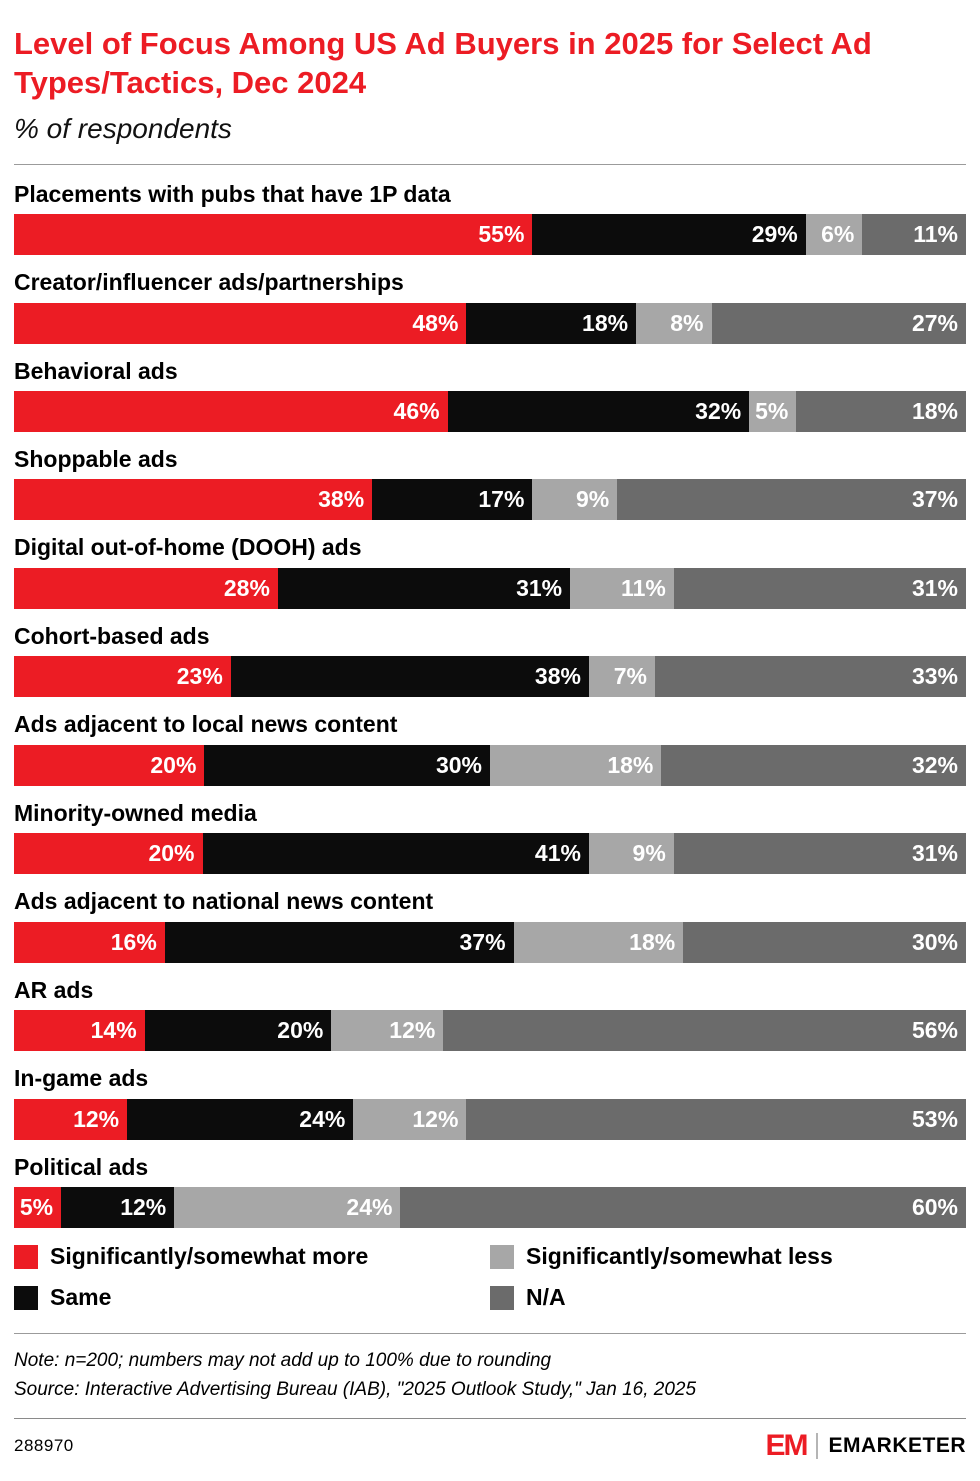  What do you see at coordinates (123, 129) in the screenshot?
I see `page-subtitle: % of respondents` at bounding box center [123, 129].